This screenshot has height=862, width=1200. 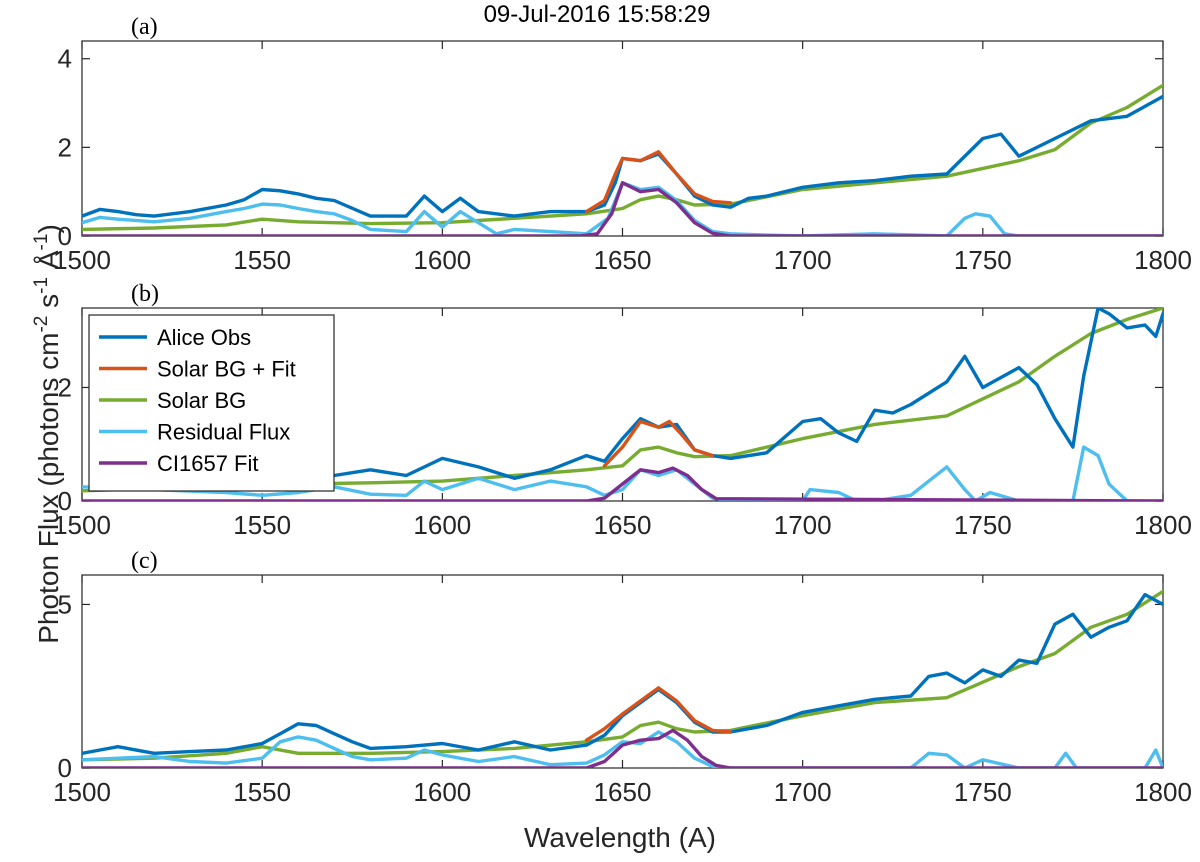 What do you see at coordinates (201, 400) in the screenshot?
I see `legend-label: Solar BG` at bounding box center [201, 400].